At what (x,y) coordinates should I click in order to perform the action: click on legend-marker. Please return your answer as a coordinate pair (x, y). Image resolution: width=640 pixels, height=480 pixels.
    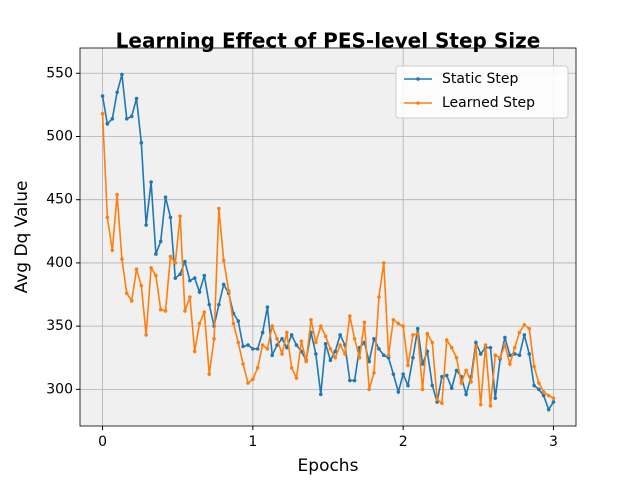
    Looking at the image, I should click on (418, 103).